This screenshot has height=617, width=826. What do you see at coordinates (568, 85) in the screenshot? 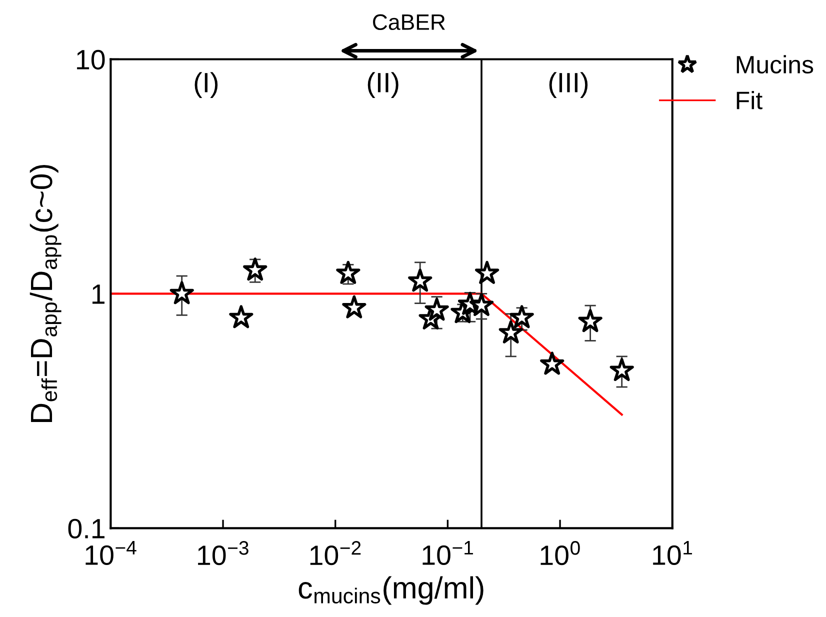
I see `annotation: (III)` at bounding box center [568, 85].